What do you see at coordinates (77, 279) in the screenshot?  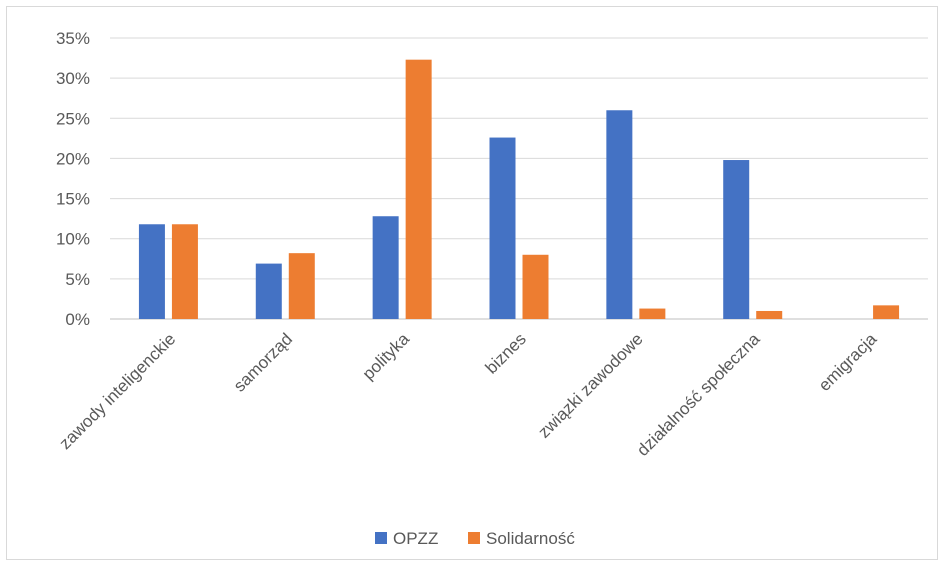 I see `y-tick-label: 5%` at bounding box center [77, 279].